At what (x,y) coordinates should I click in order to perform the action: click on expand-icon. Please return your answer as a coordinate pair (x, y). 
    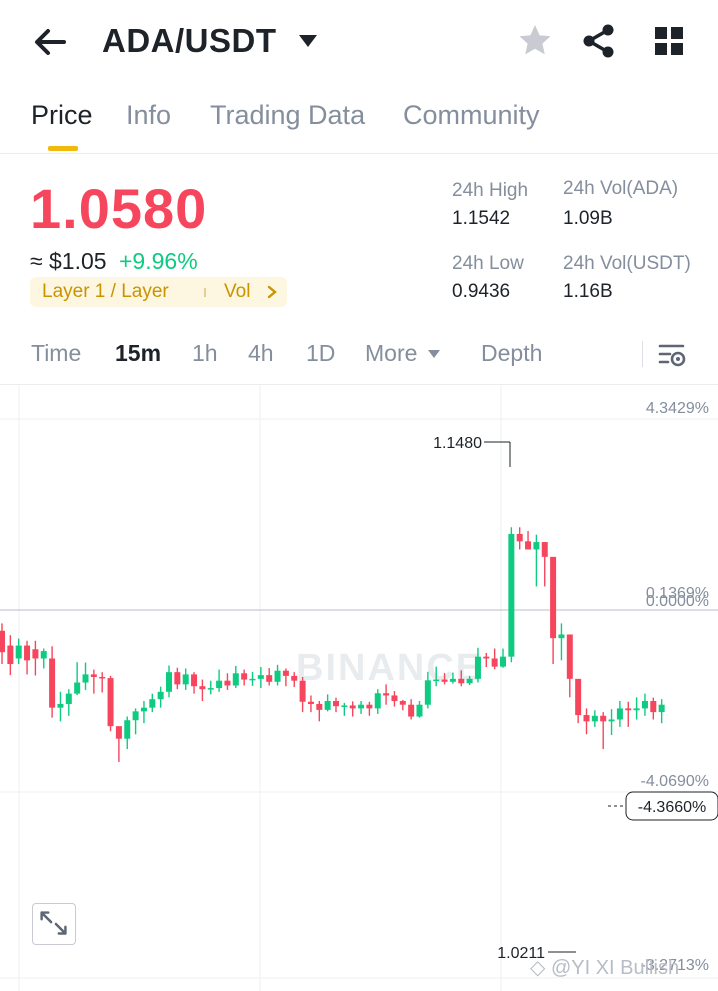
    Looking at the image, I should click on (53, 923).